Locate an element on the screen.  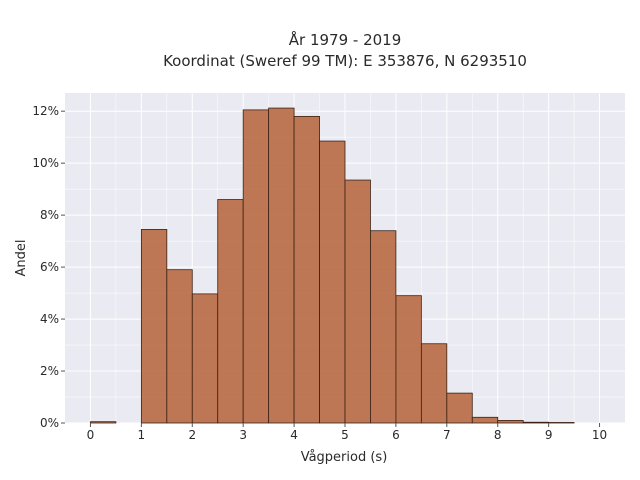
x-tick-label: 1 is located at coordinates (142, 435).